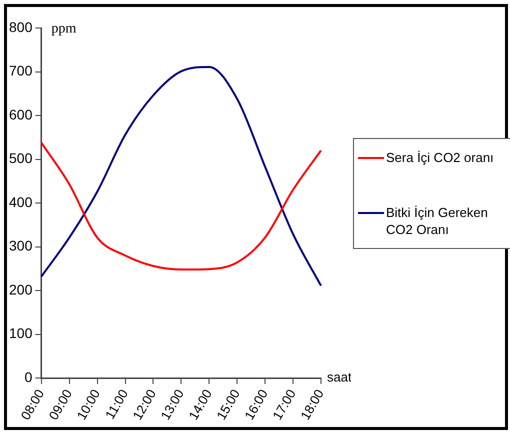 The image size is (510, 432). I want to click on y-tick-label: 600, so click(21, 114).